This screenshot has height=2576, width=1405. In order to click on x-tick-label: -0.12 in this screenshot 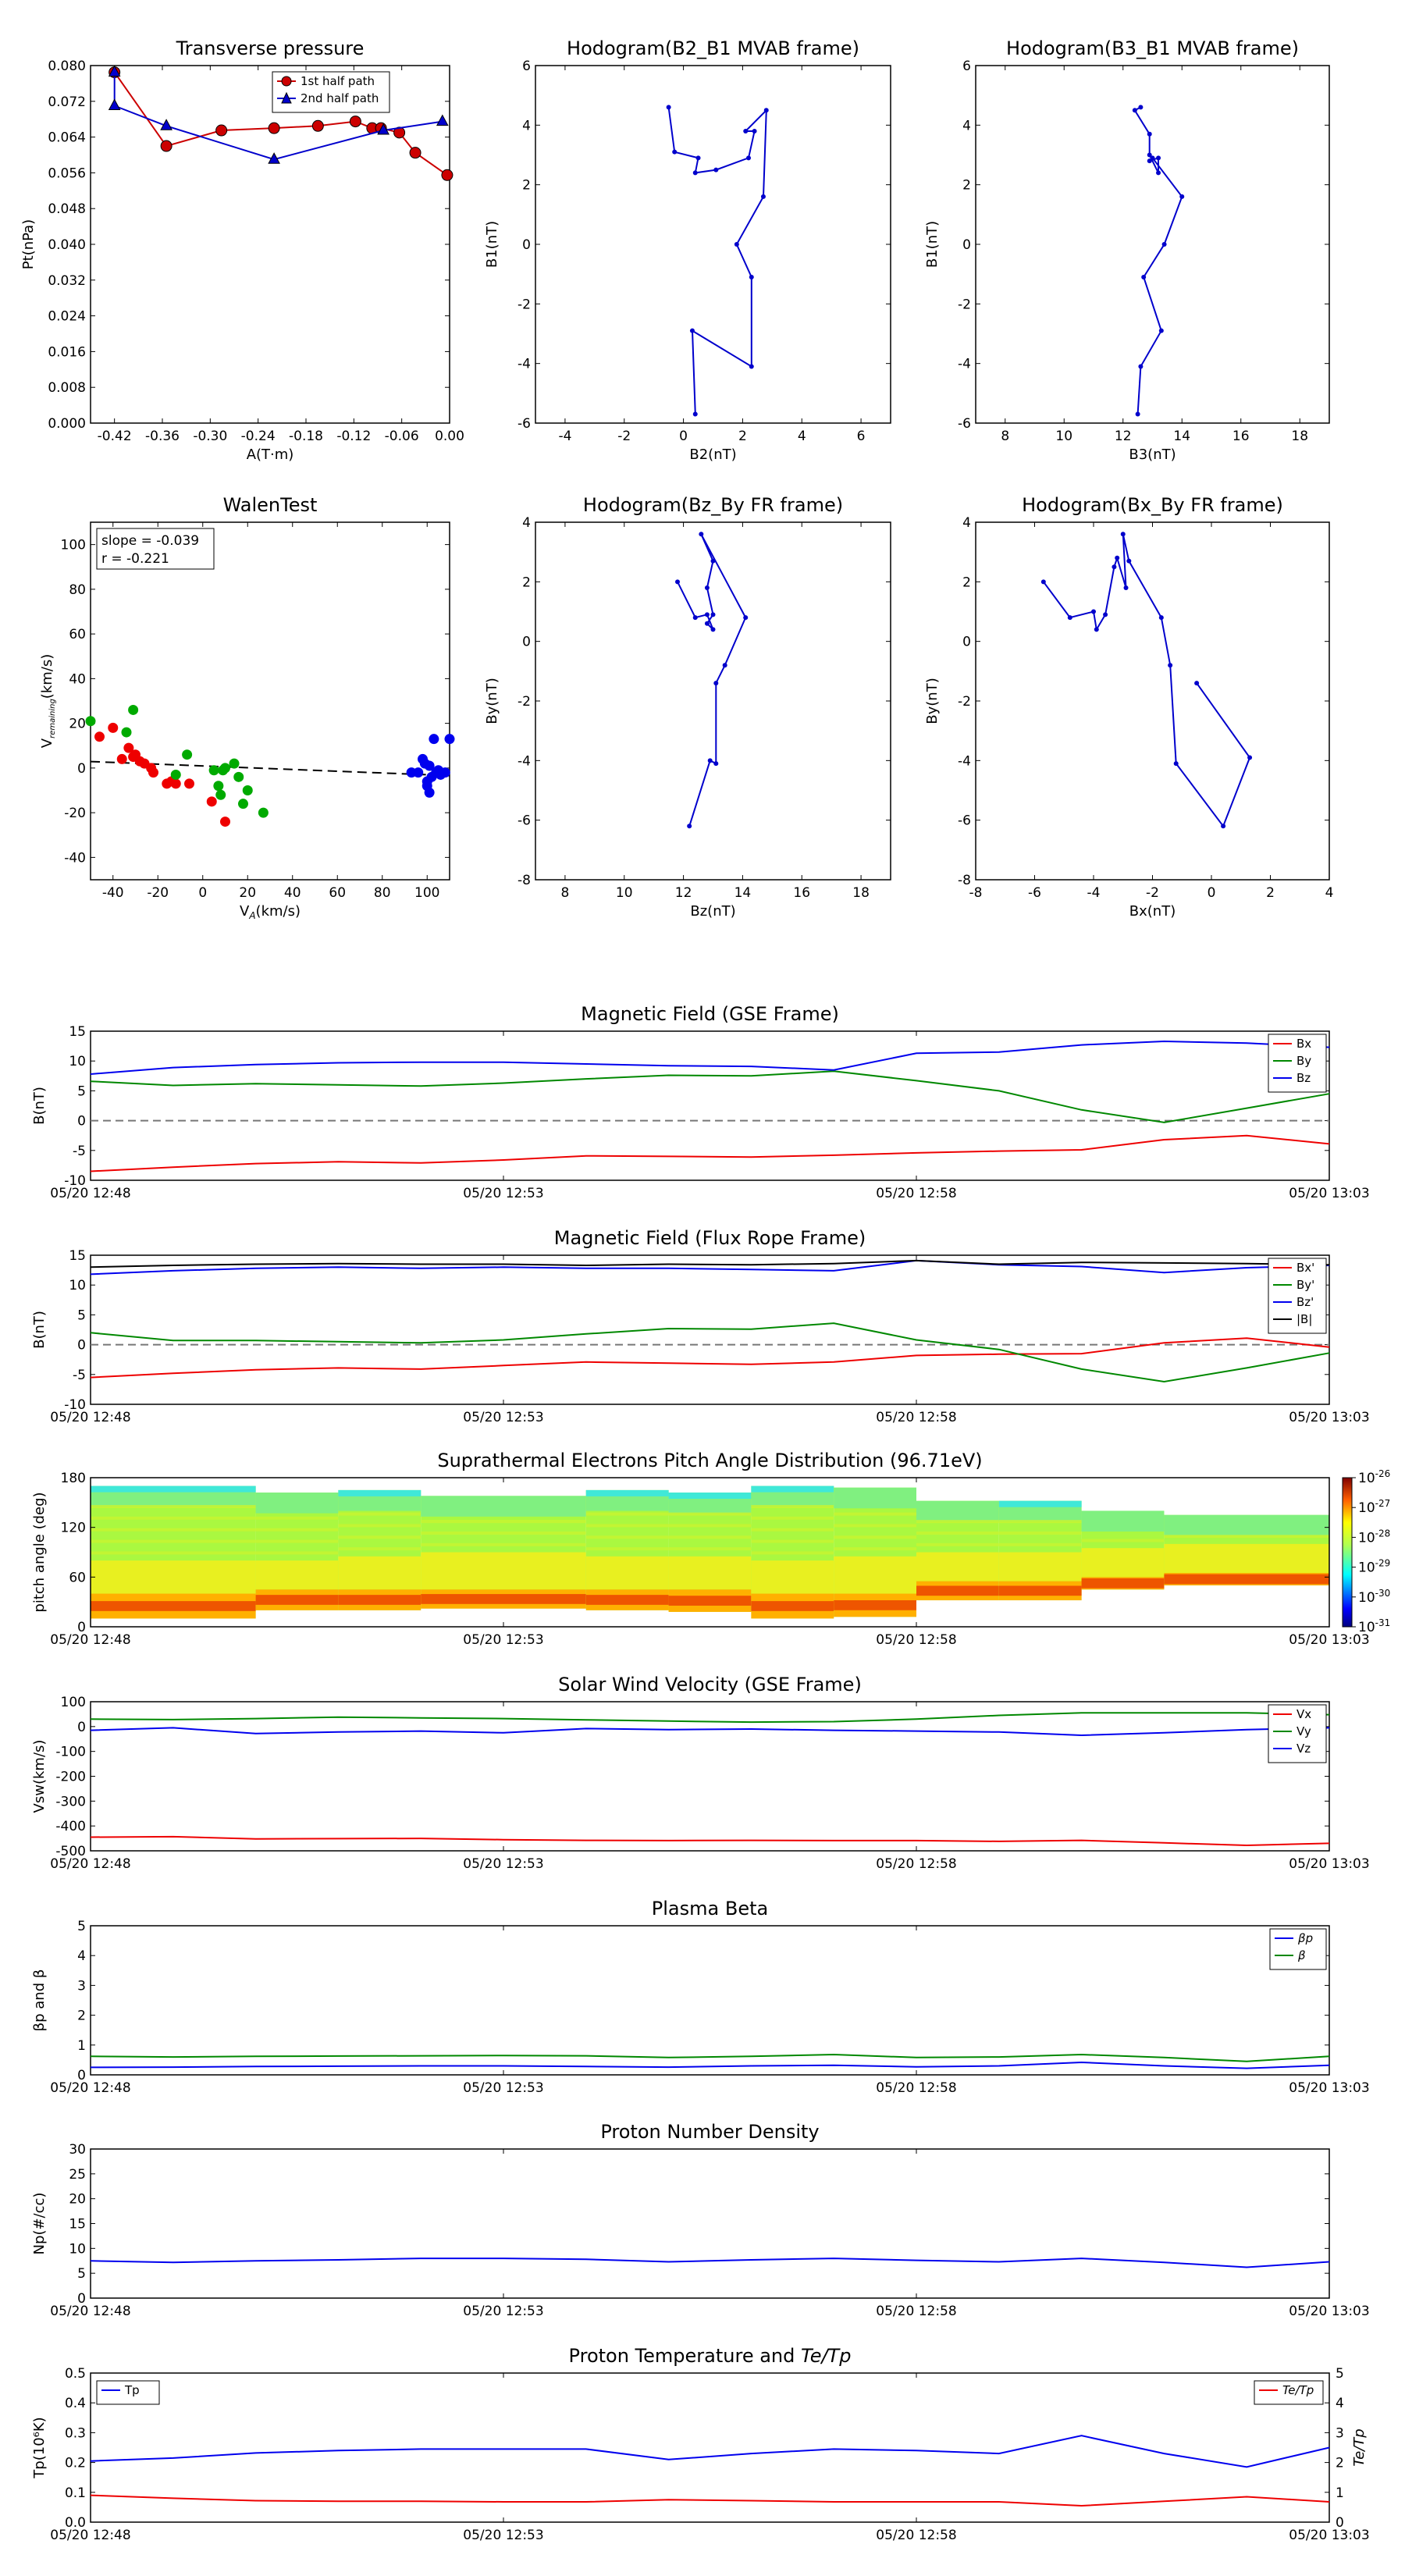, I will do `click(354, 436)`.